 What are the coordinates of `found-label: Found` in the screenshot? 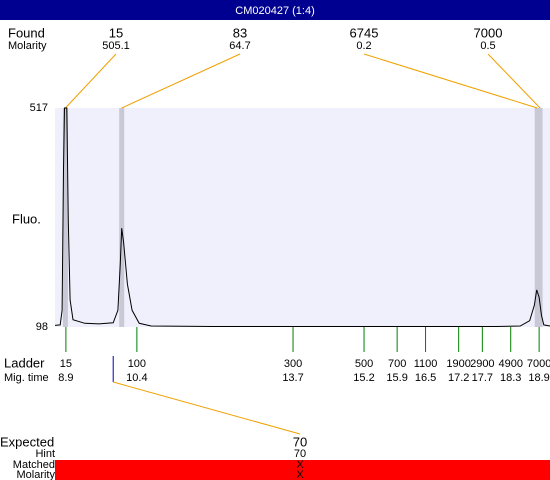 It's located at (26, 32).